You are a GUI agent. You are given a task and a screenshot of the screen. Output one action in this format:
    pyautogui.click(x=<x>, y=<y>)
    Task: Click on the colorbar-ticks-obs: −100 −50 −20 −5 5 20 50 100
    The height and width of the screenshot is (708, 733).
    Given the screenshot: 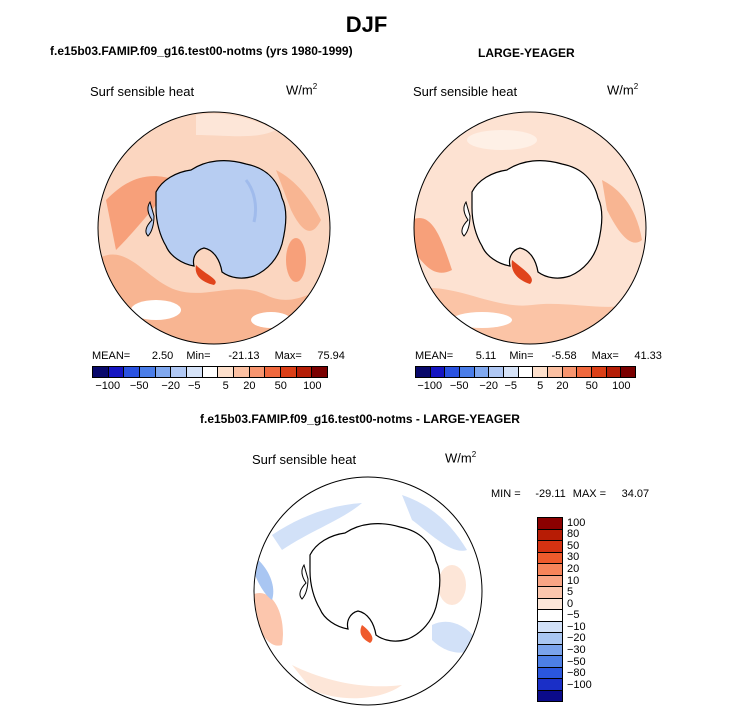 What is the action you would take?
    pyautogui.click(x=525, y=387)
    